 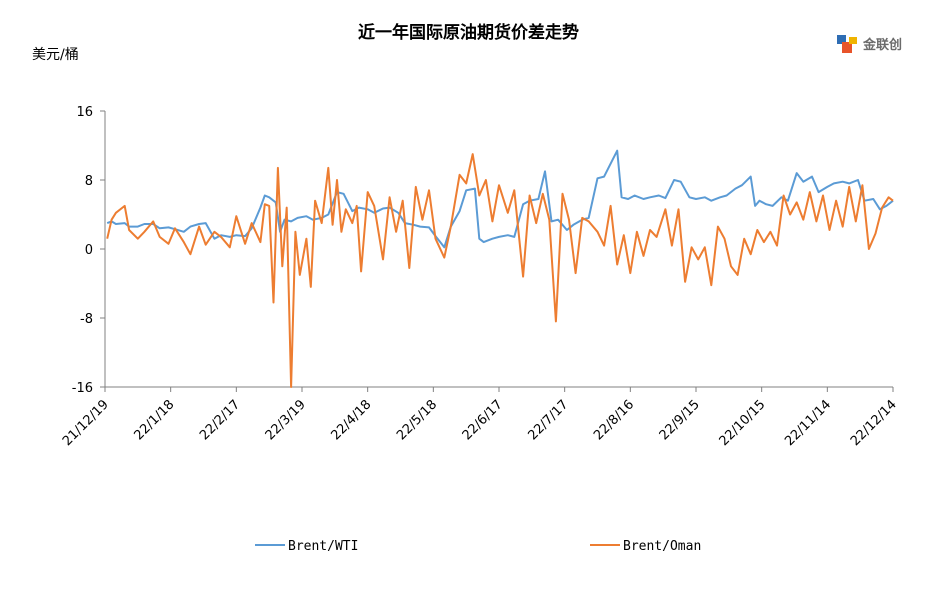 What do you see at coordinates (483, 420) in the screenshot?
I see `x-tick-label: 22/6/17` at bounding box center [483, 420].